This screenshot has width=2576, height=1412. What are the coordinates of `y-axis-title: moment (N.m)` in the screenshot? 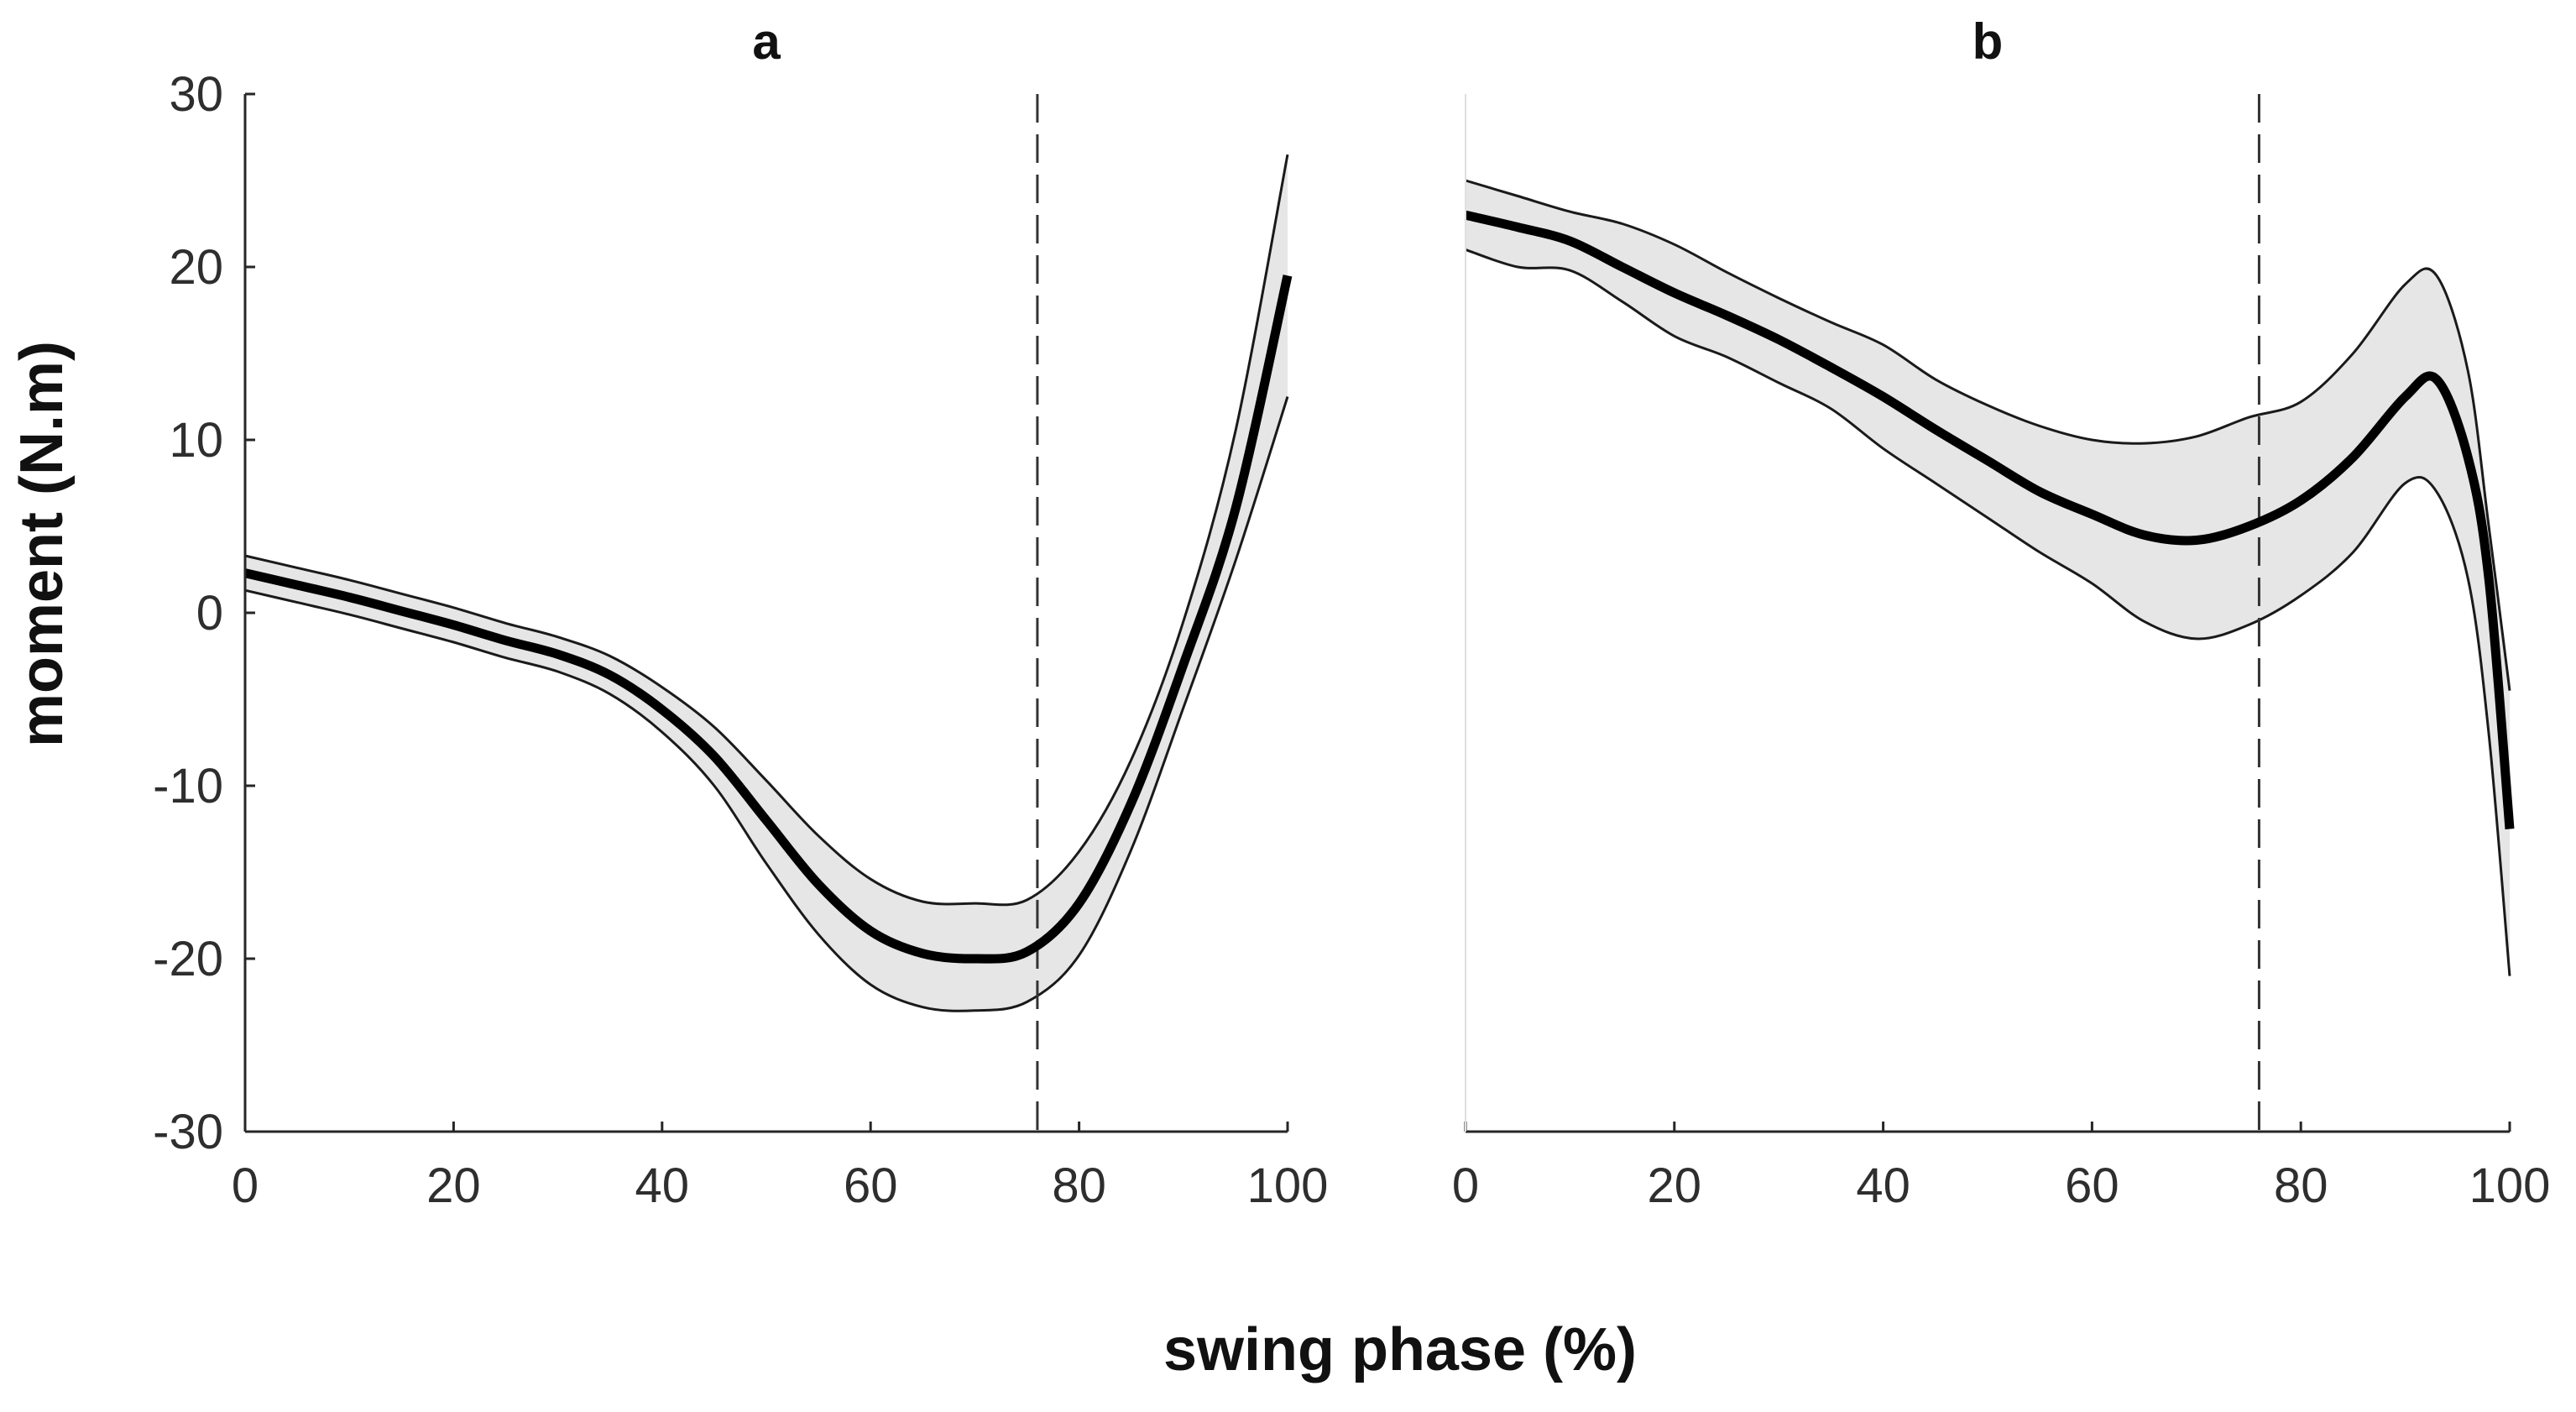 It's located at (42, 544).